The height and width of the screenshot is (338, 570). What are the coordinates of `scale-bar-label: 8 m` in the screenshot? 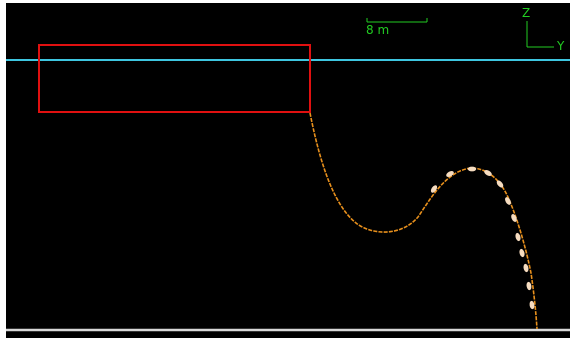 It's located at (378, 30).